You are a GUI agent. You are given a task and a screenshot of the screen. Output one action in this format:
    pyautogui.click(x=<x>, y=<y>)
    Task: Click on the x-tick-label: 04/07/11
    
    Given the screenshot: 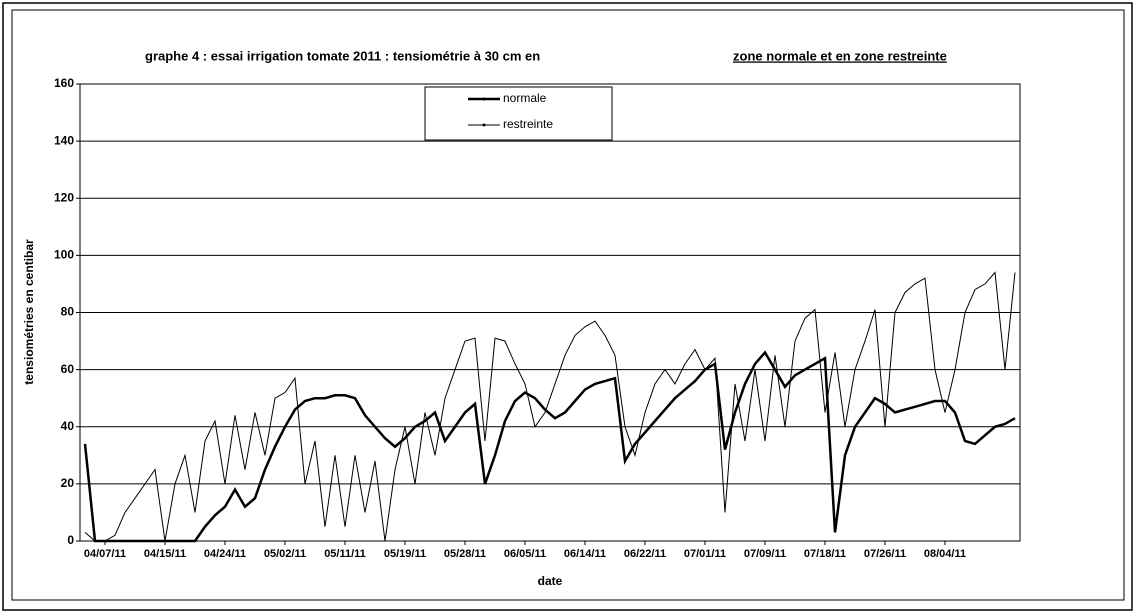 What is the action you would take?
    pyautogui.click(x=105, y=554)
    